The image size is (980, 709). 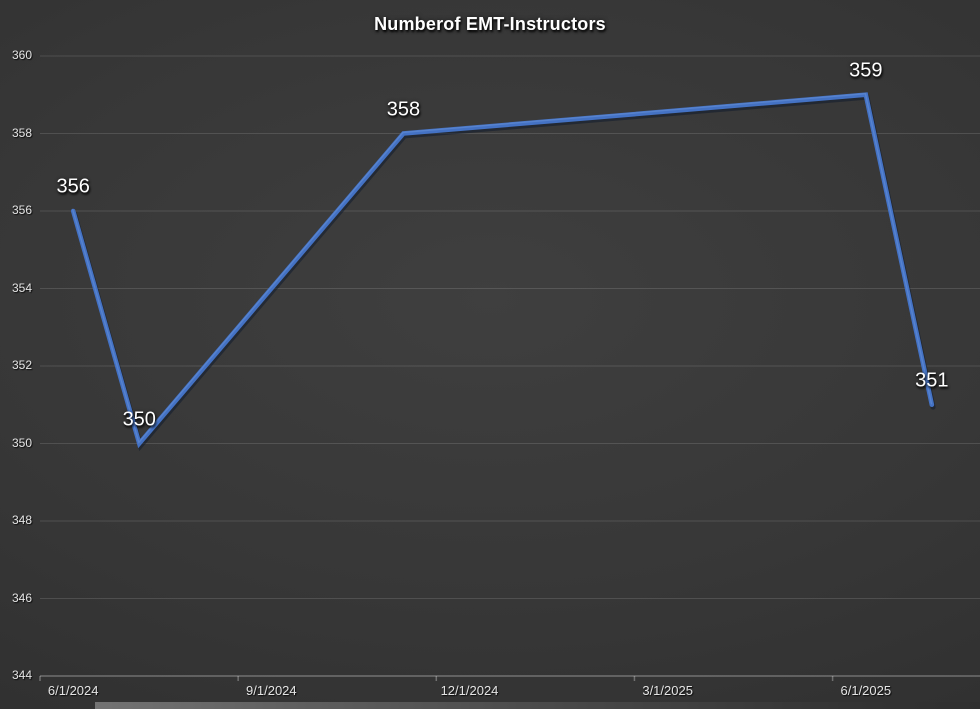 I want to click on y-axis-tick-label: 358, so click(x=21, y=132).